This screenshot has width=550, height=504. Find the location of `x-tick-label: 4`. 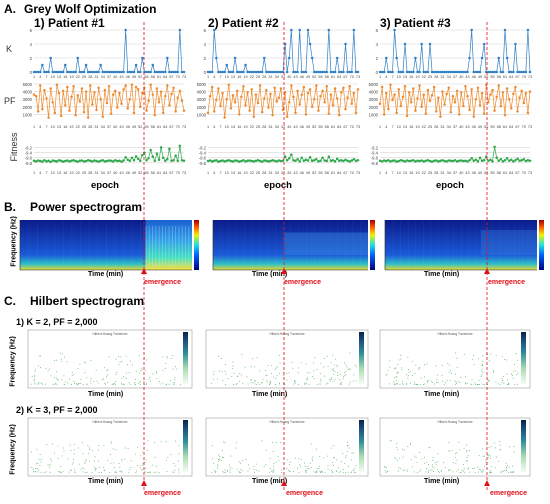

x-tick-label: 4 is located at coordinates (214, 77).